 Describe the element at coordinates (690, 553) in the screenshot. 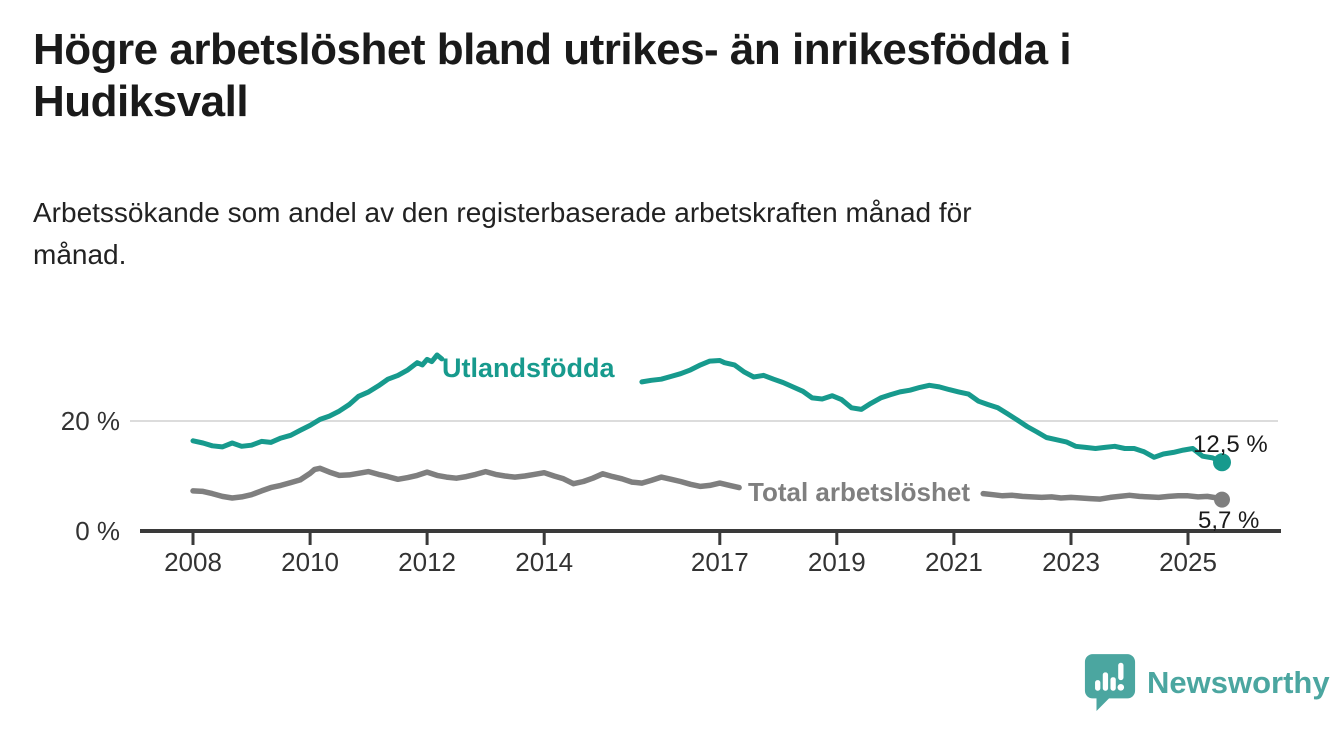

I see `x-axis-ticks: 2008 2010 2012 2014 2017 2019 2021 2023 2025` at that location.